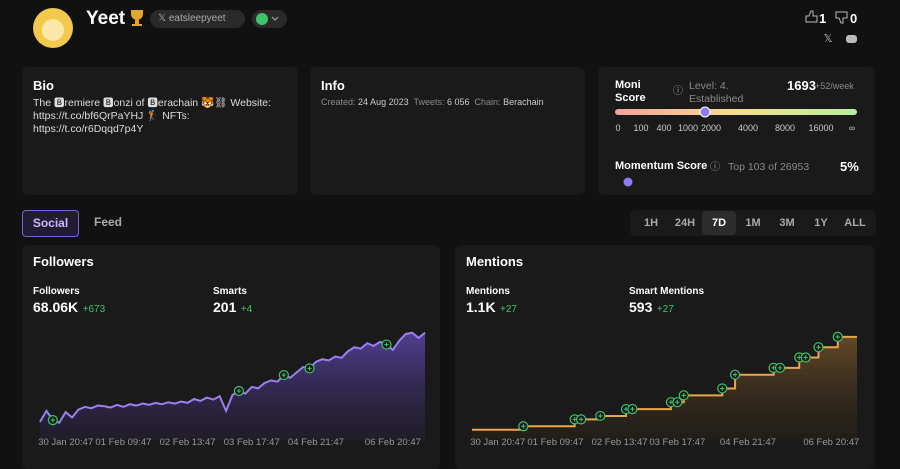 Image resolution: width=900 pixels, height=469 pixels. Describe the element at coordinates (823, 18) in the screenshot. I see `likes: 1` at that location.